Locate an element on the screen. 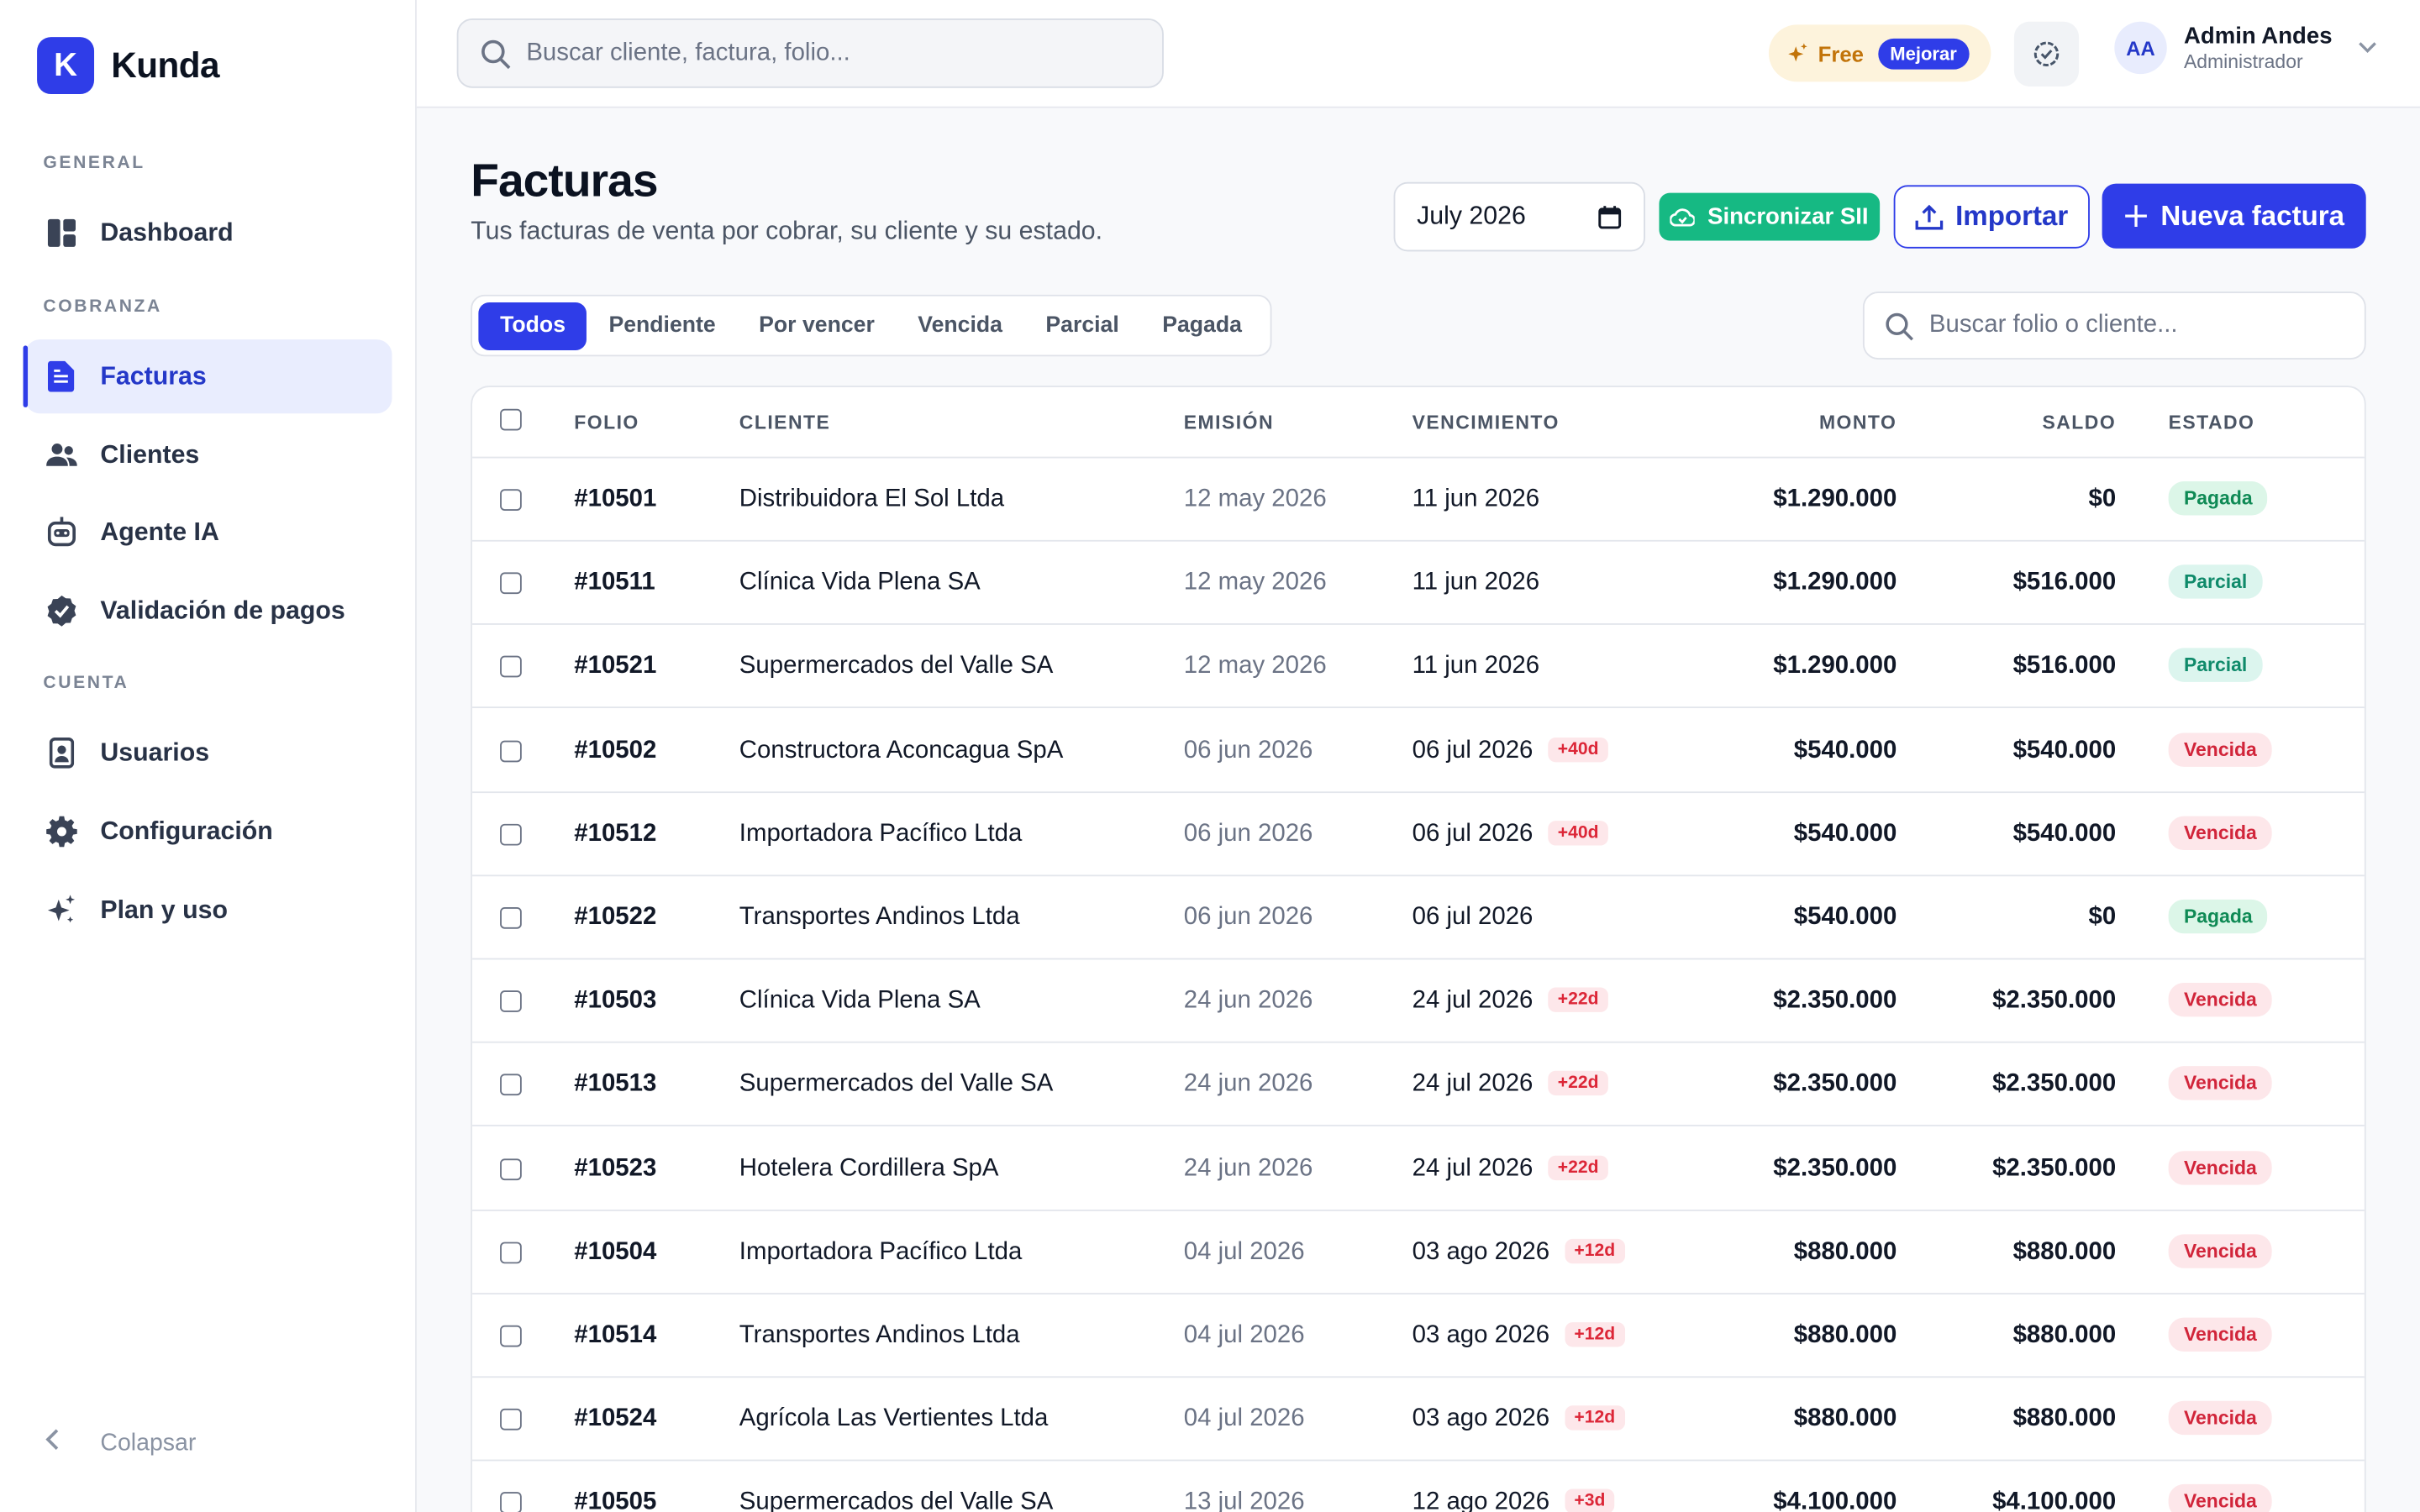 This screenshot has height=1512, width=2420. tab-pendiente: Pendiente is located at coordinates (662, 325).